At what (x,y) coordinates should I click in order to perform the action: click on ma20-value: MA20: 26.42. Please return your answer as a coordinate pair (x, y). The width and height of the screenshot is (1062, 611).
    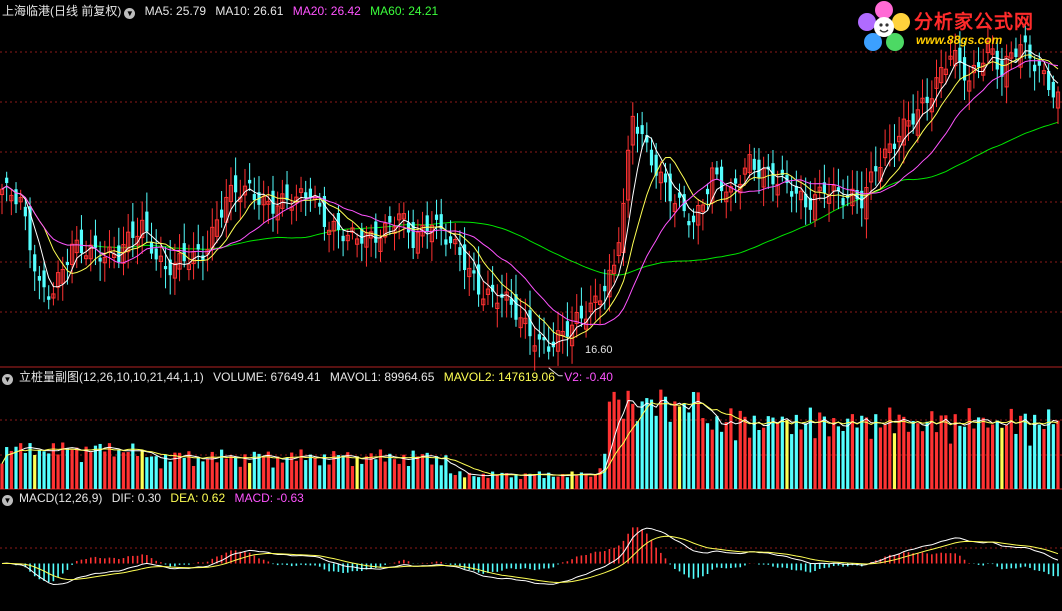
    Looking at the image, I should click on (326, 11).